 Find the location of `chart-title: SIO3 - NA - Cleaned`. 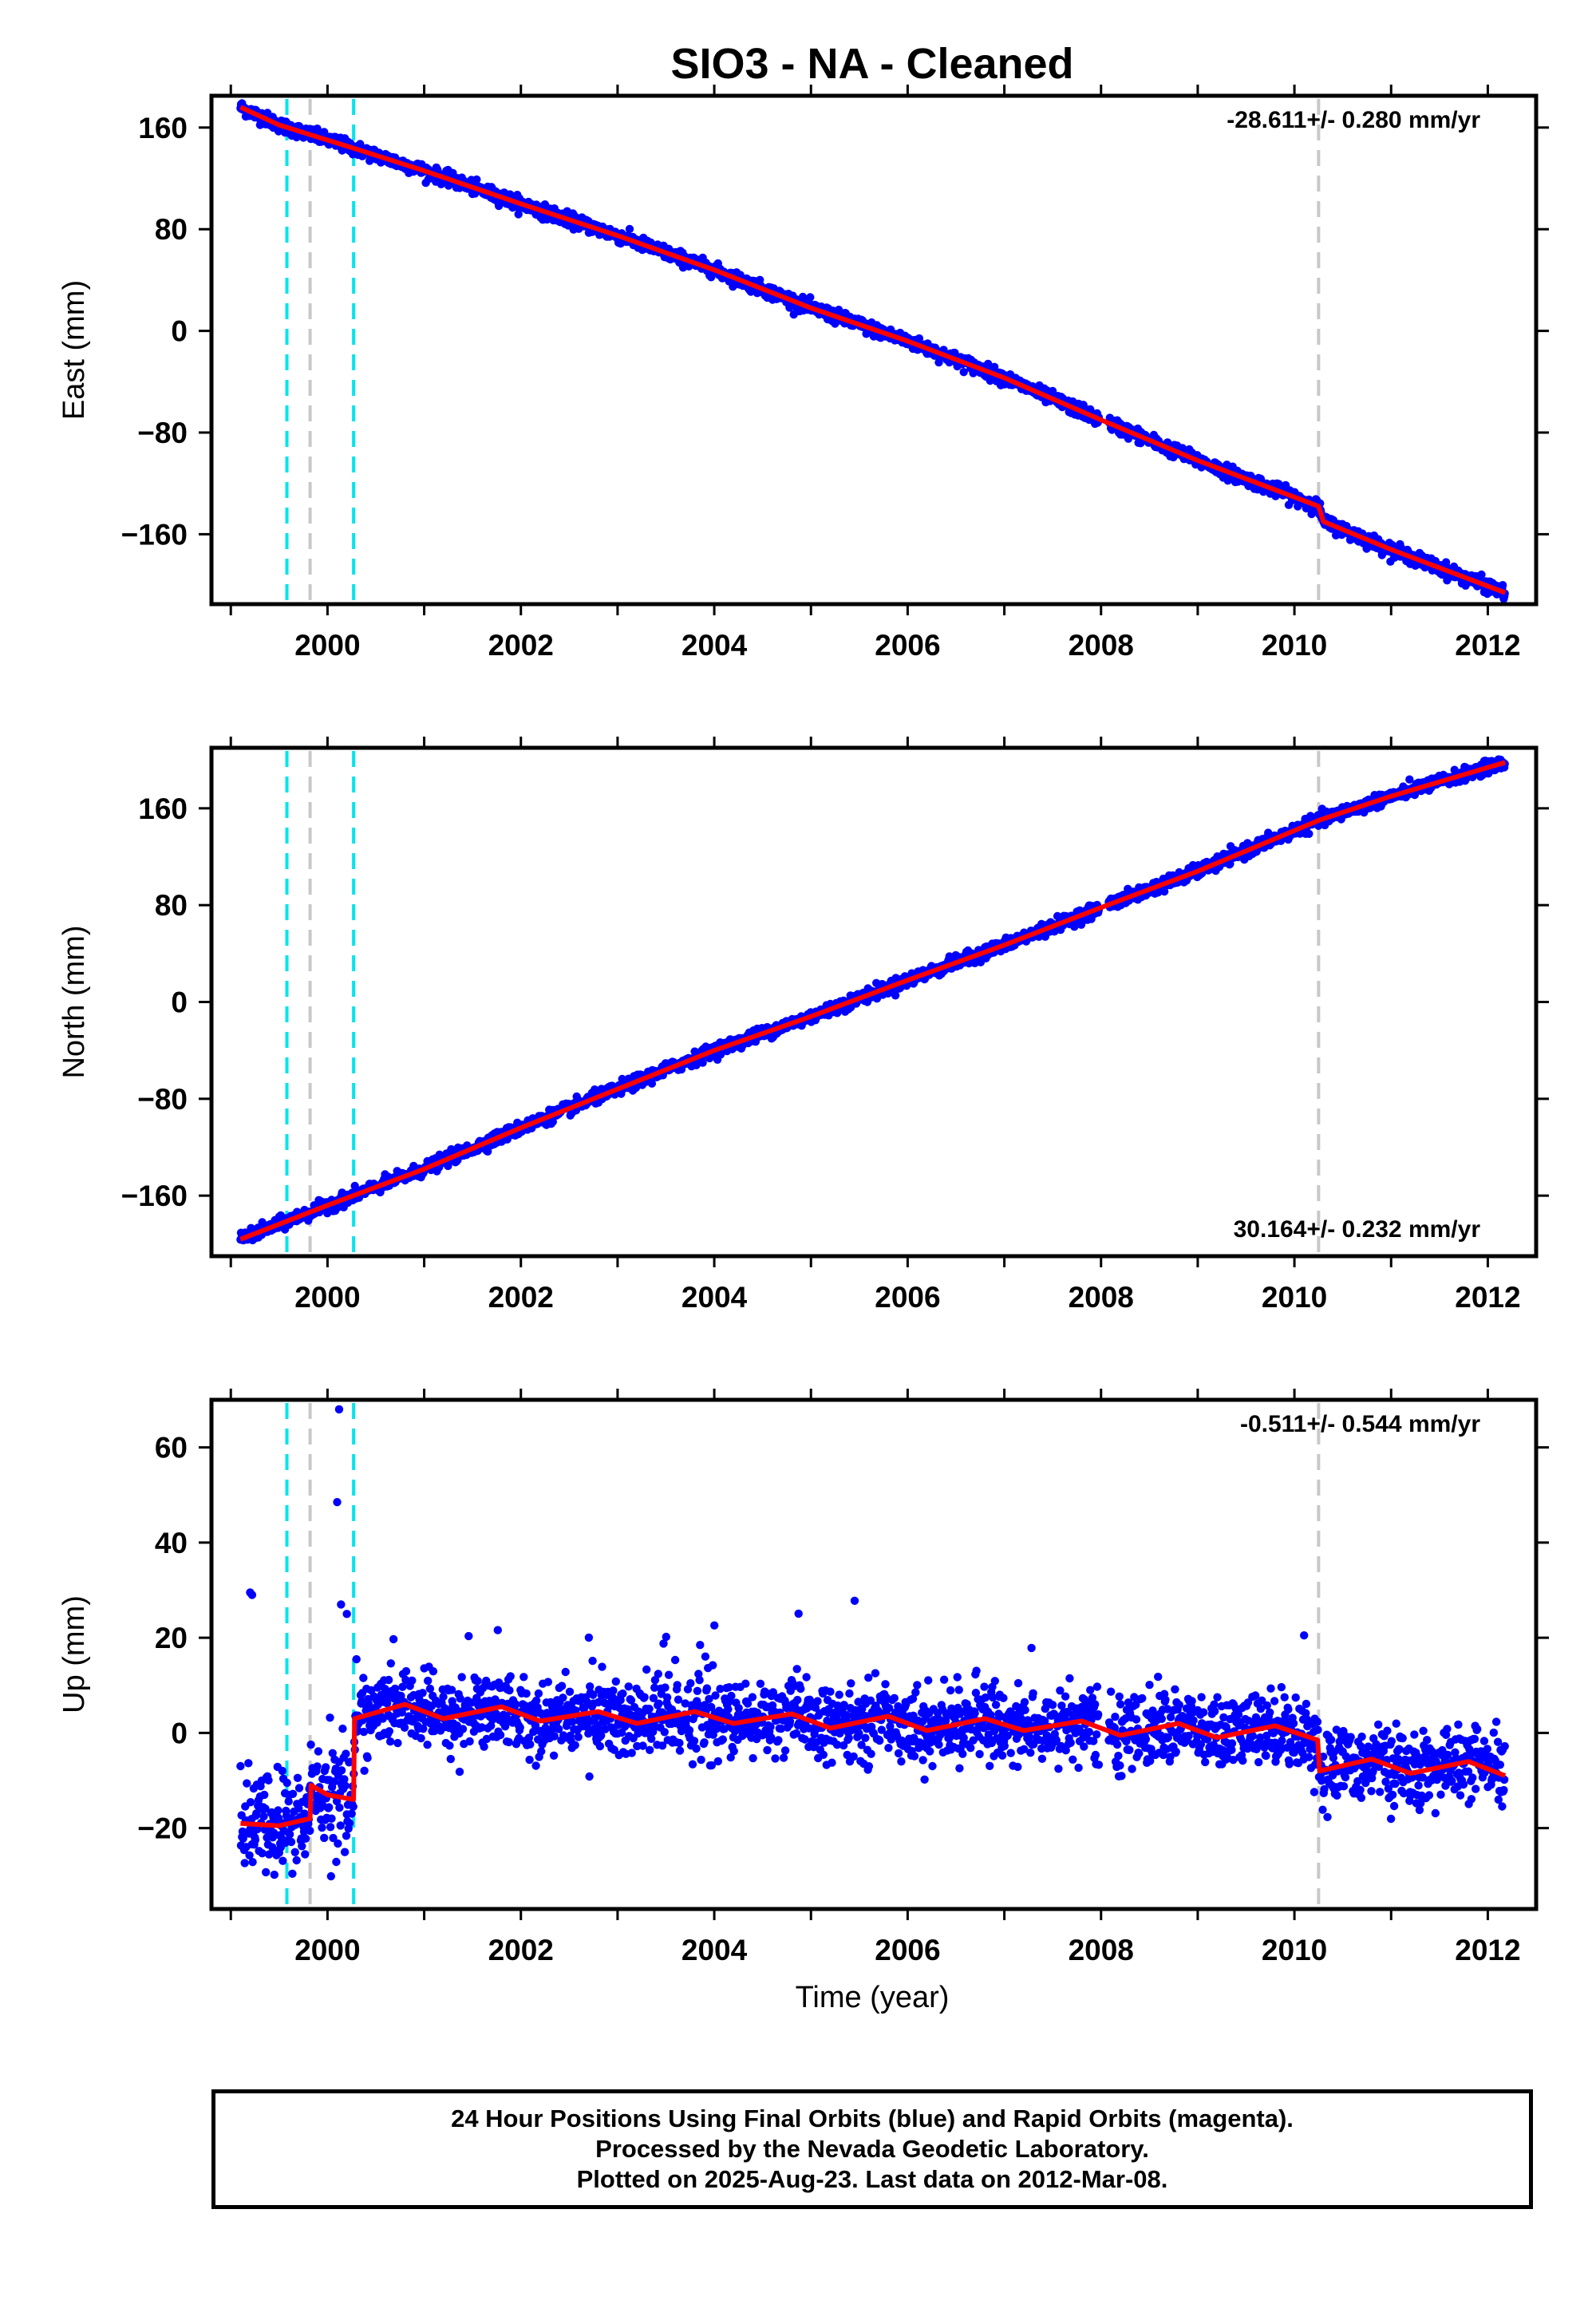

chart-title: SIO3 - NA - Cleaned is located at coordinates (871, 64).